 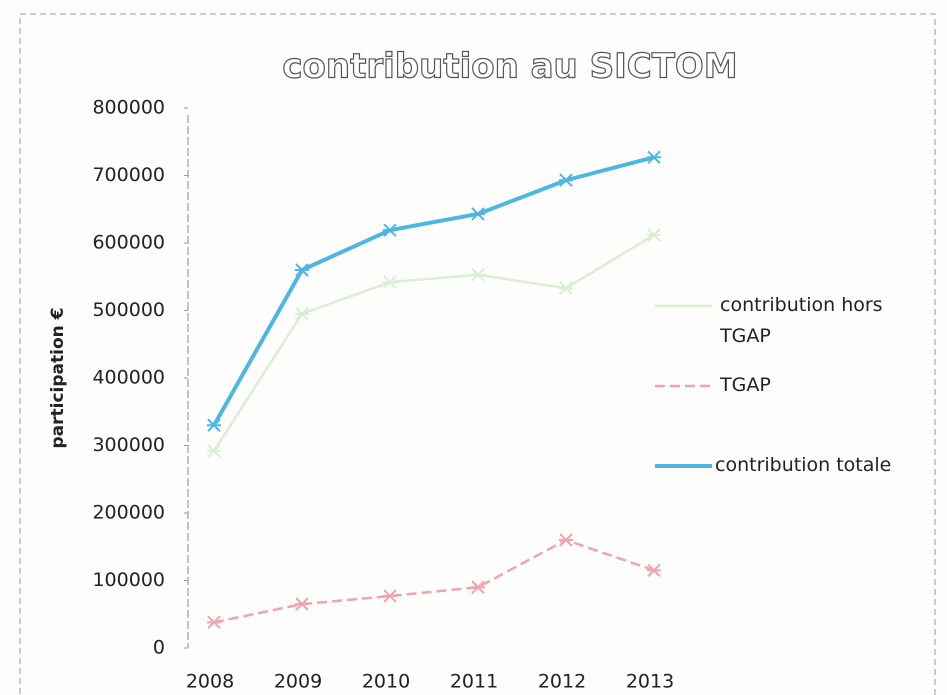 I want to click on y-tick-label: 100000, so click(x=128, y=580).